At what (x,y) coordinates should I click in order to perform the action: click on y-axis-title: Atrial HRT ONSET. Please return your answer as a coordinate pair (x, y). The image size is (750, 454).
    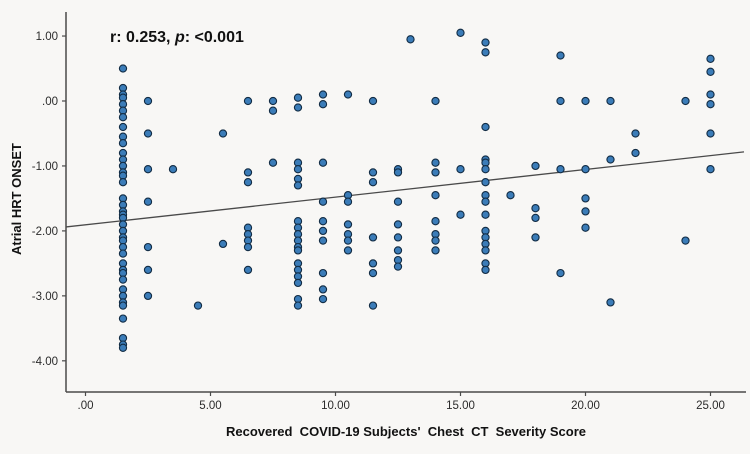
    Looking at the image, I should click on (16, 199).